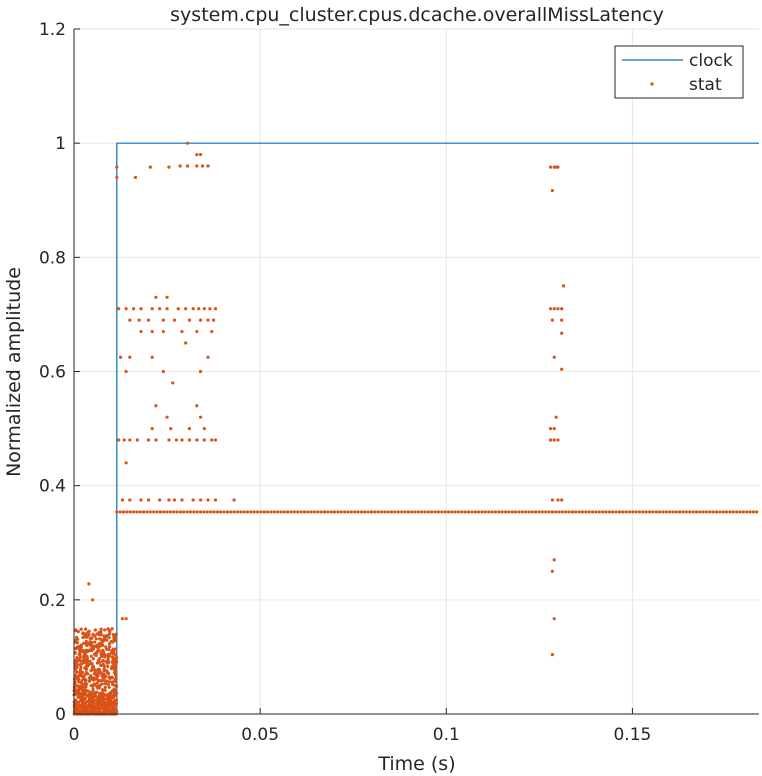  I want to click on x-tick-label: 0.1, so click(446, 735).